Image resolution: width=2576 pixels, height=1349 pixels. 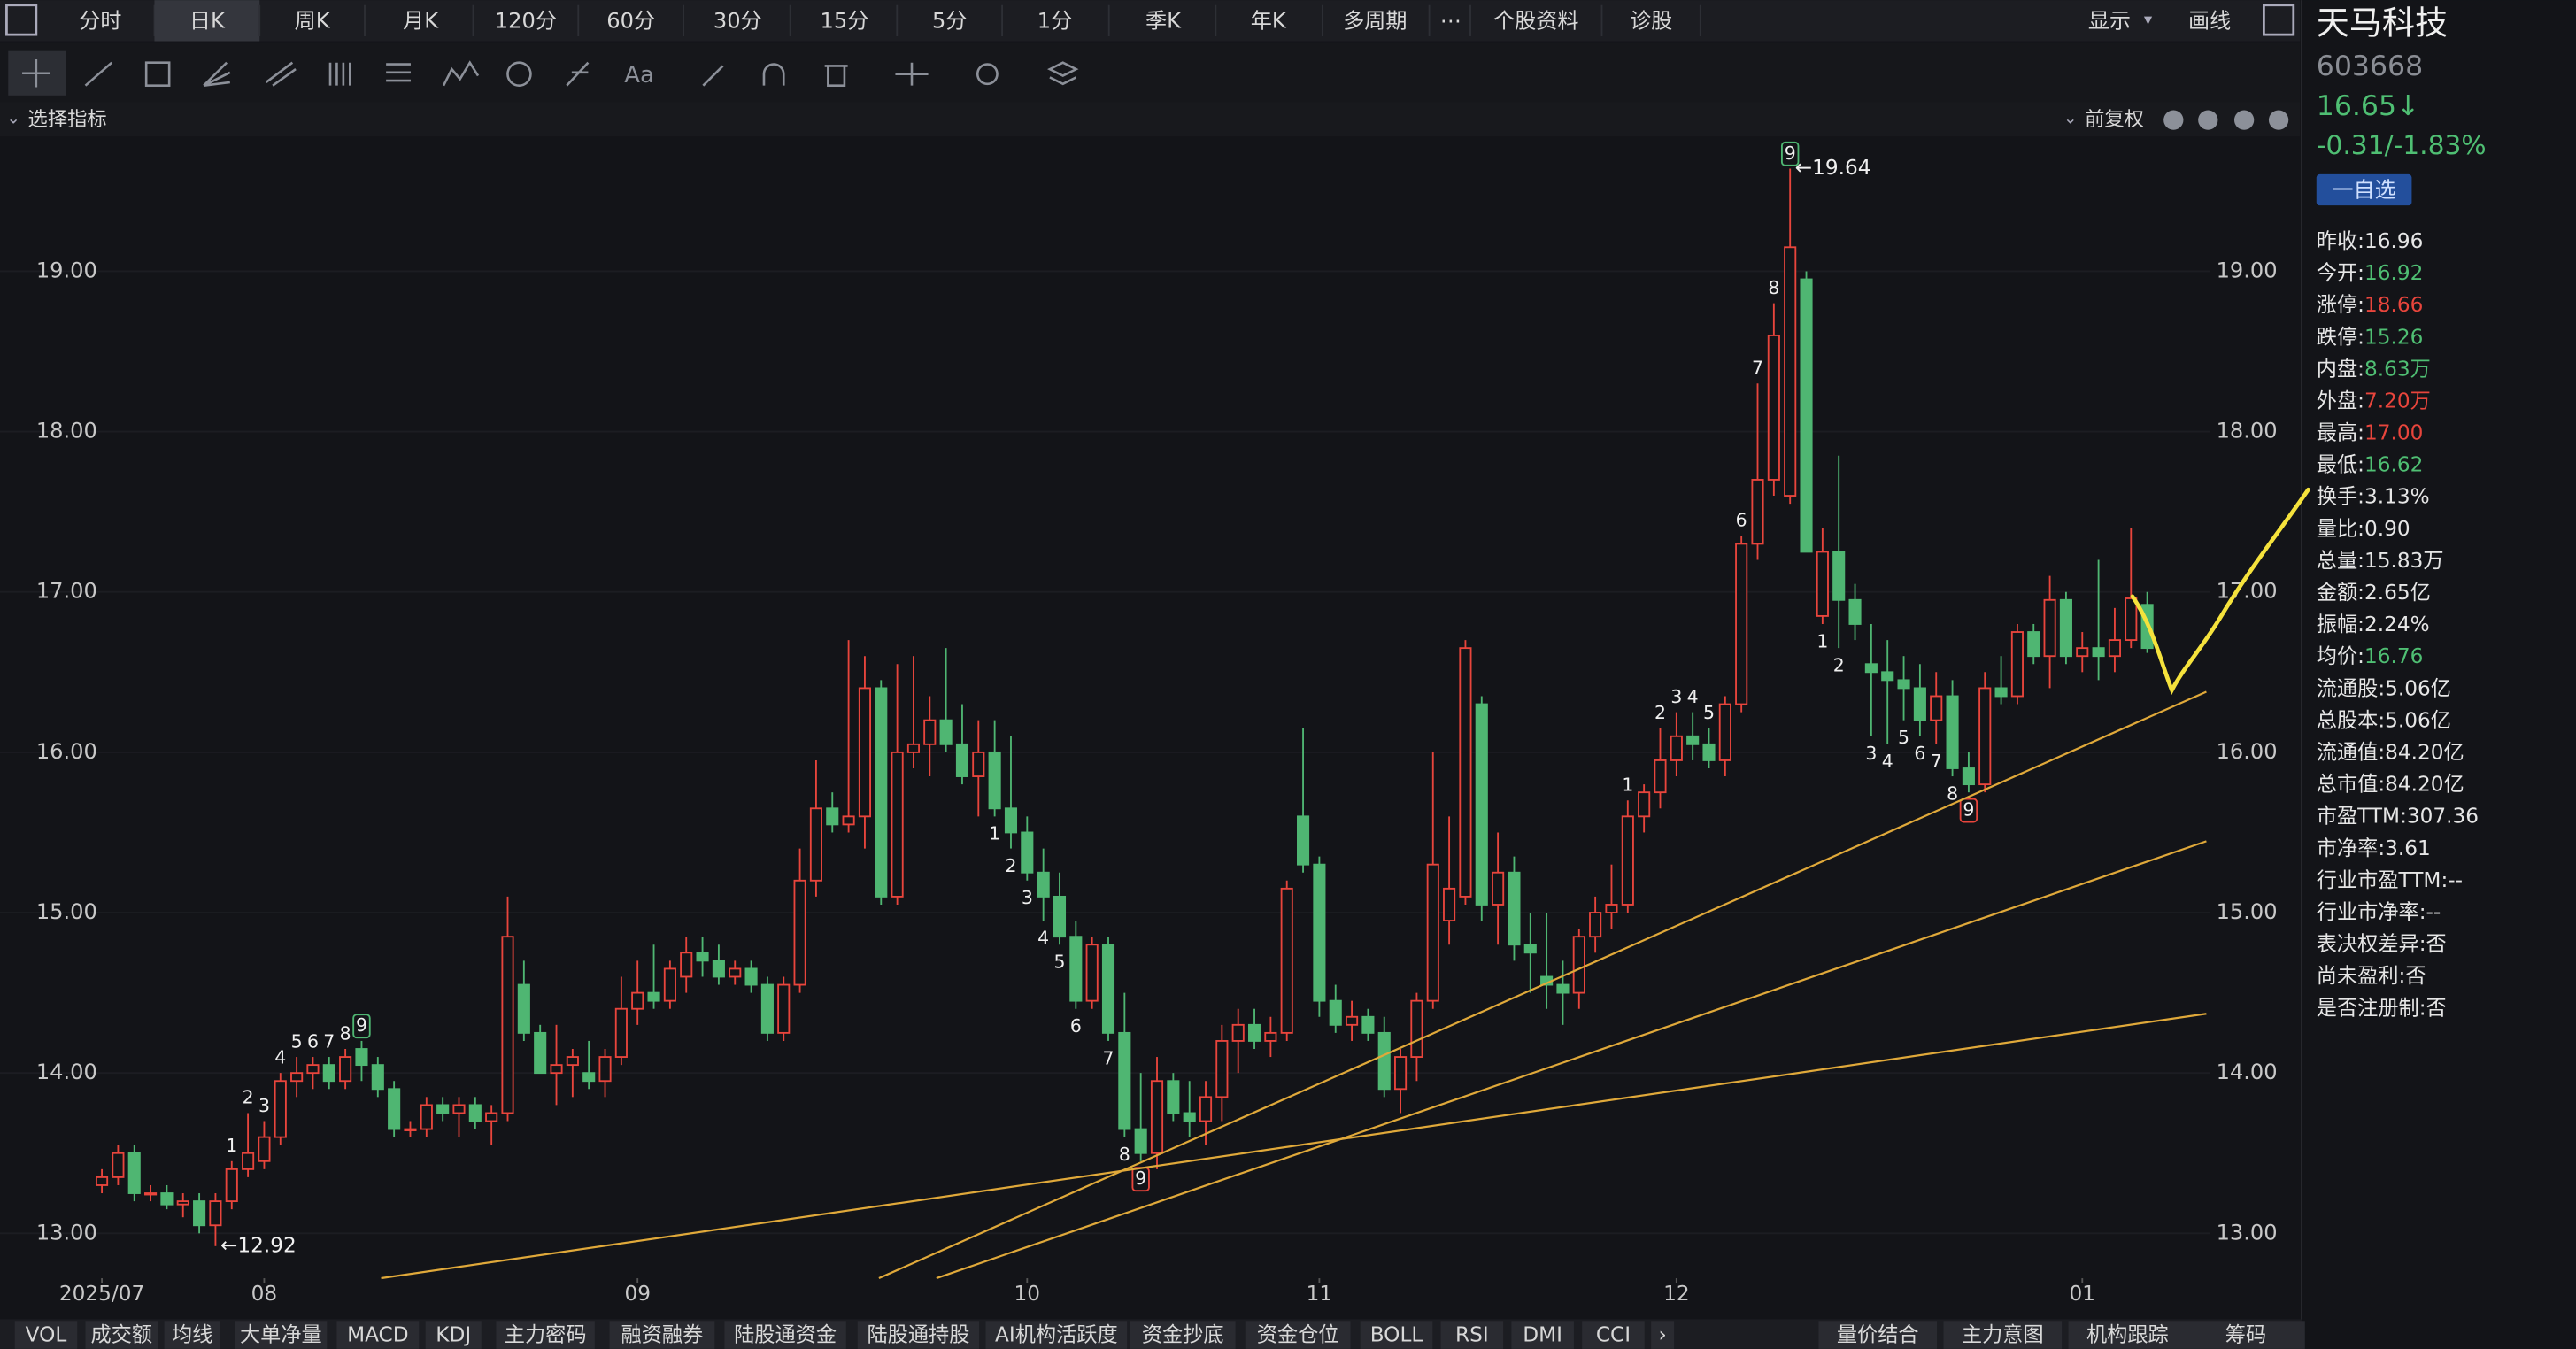 I want to click on period-tab: 周K, so click(x=313, y=21).